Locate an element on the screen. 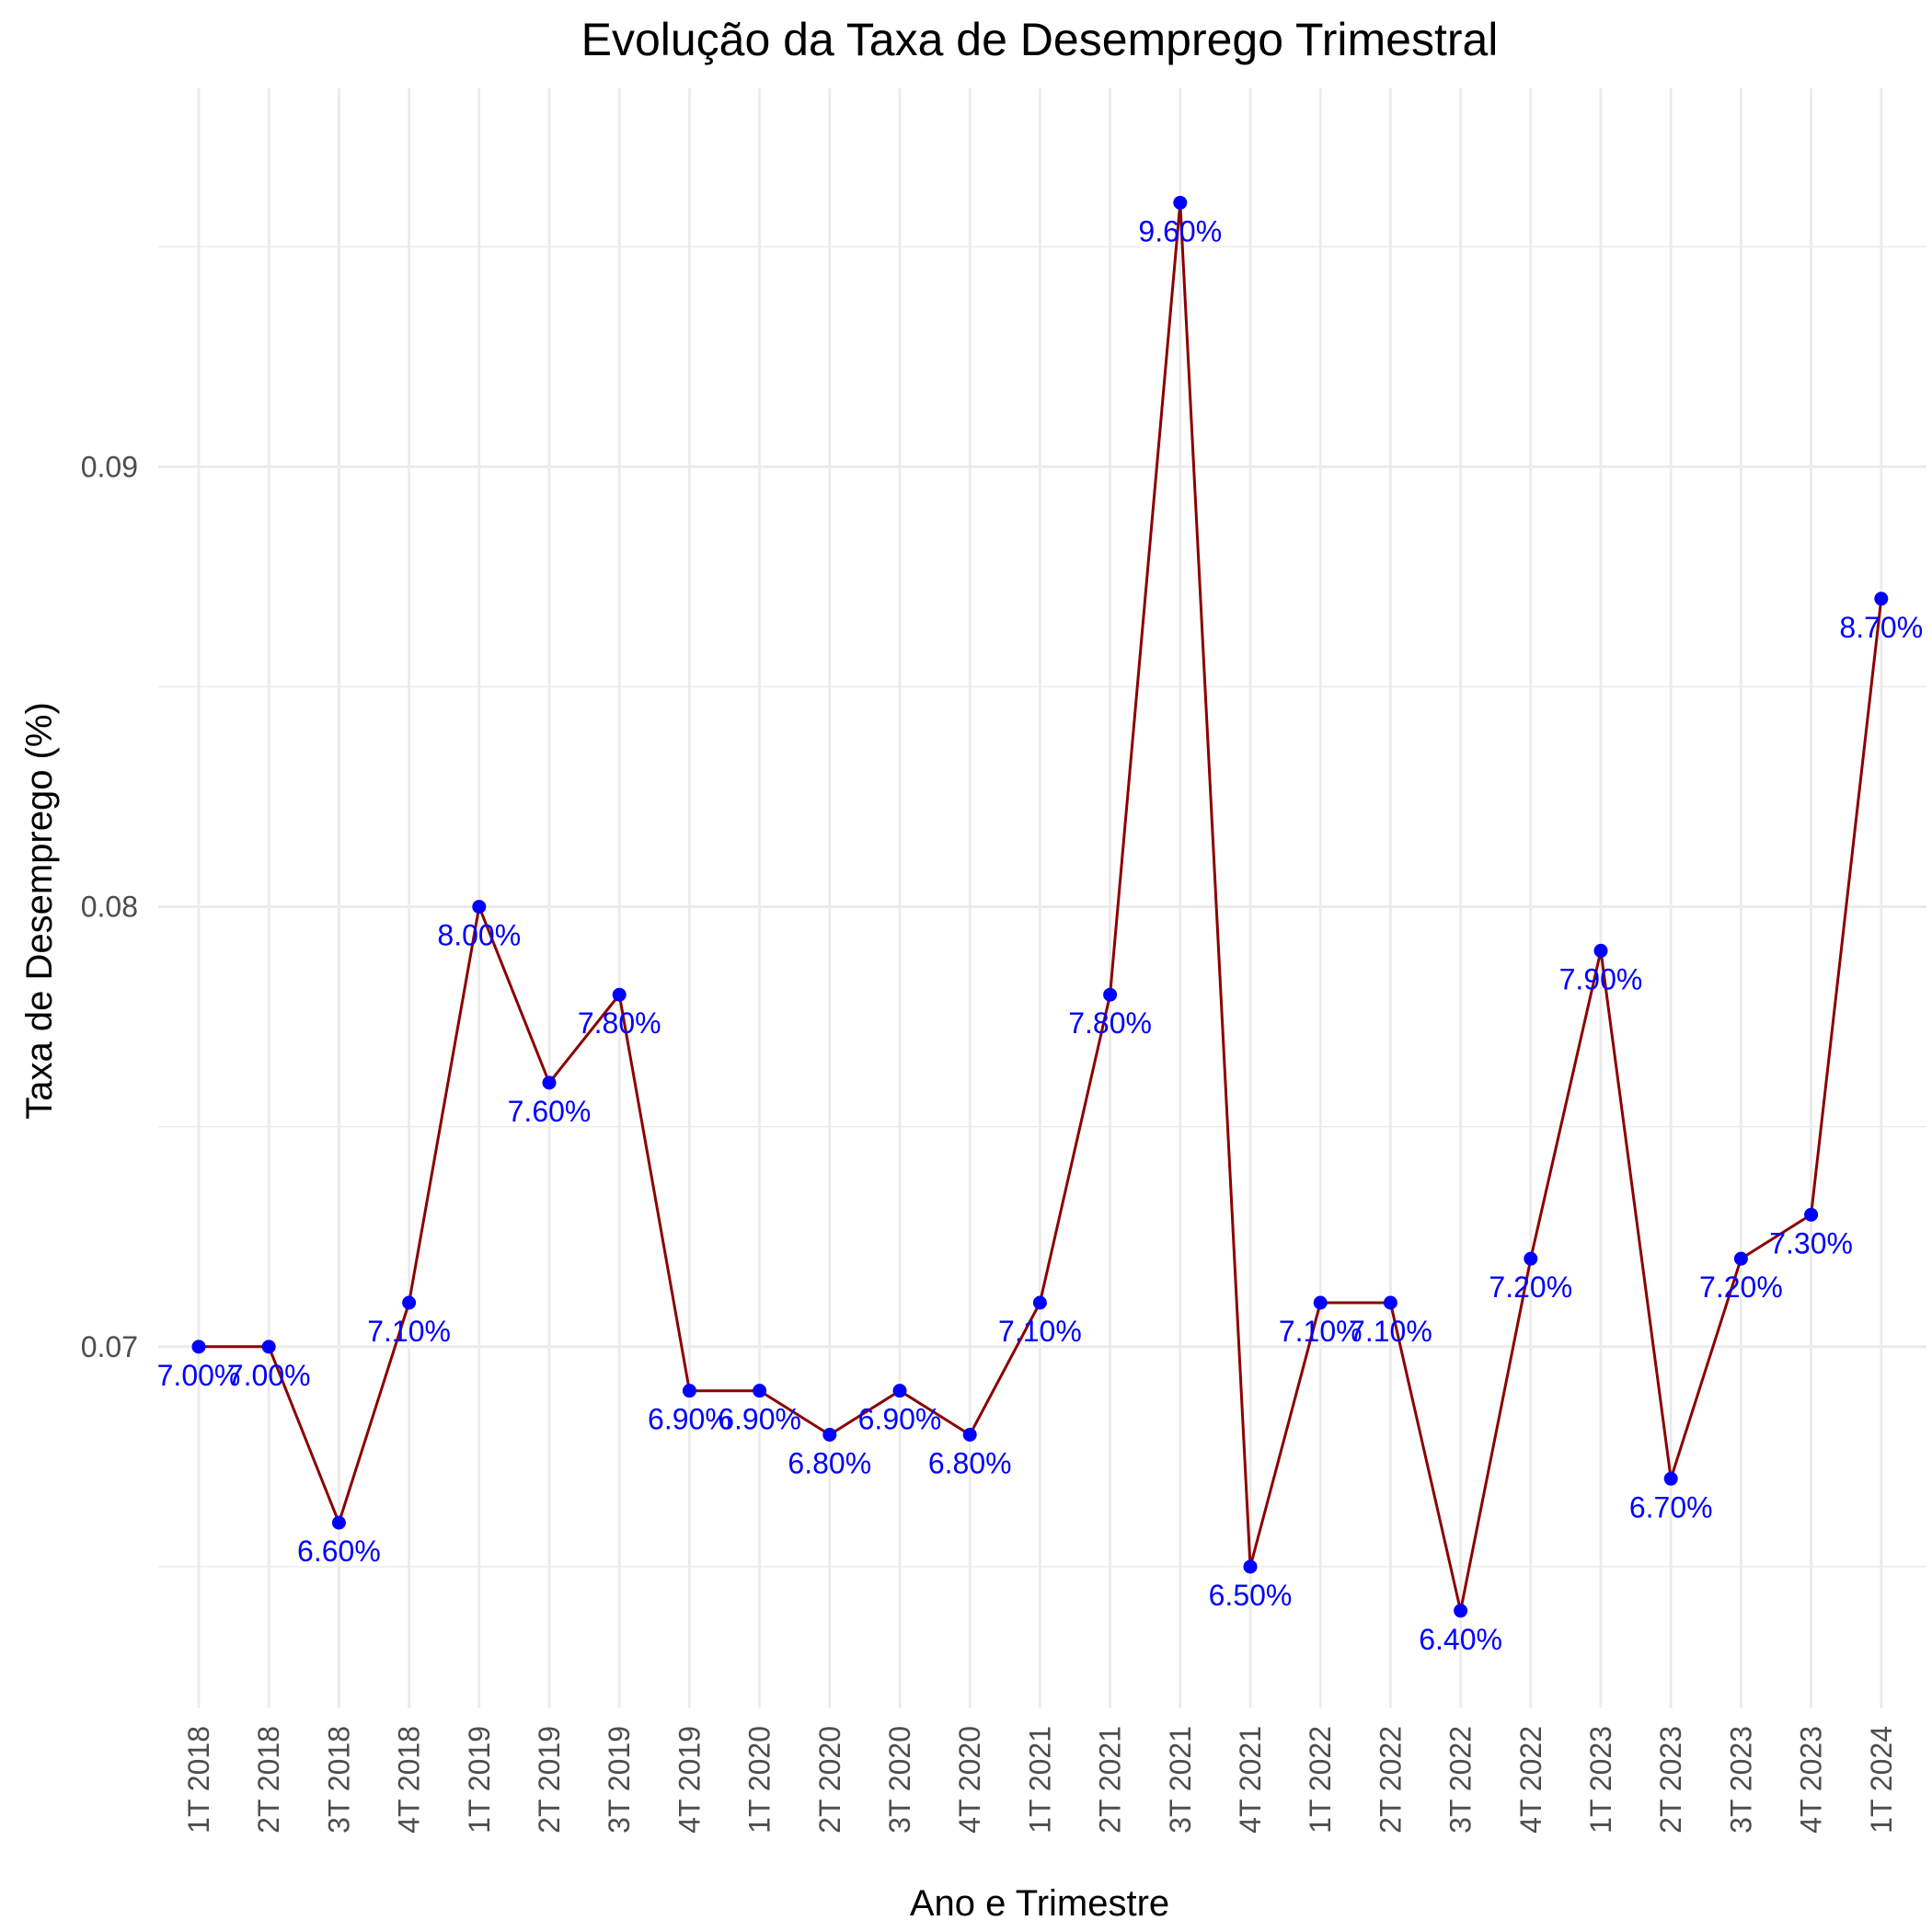  data-label: 7.30% is located at coordinates (1811, 1242).